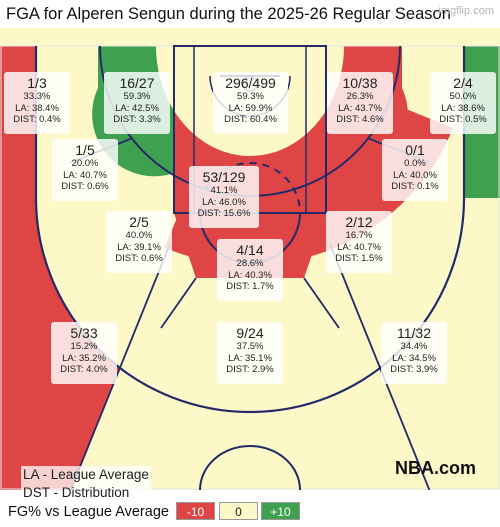 This screenshot has width=500, height=527. I want to click on zone-fga: 11/32, so click(414, 333).